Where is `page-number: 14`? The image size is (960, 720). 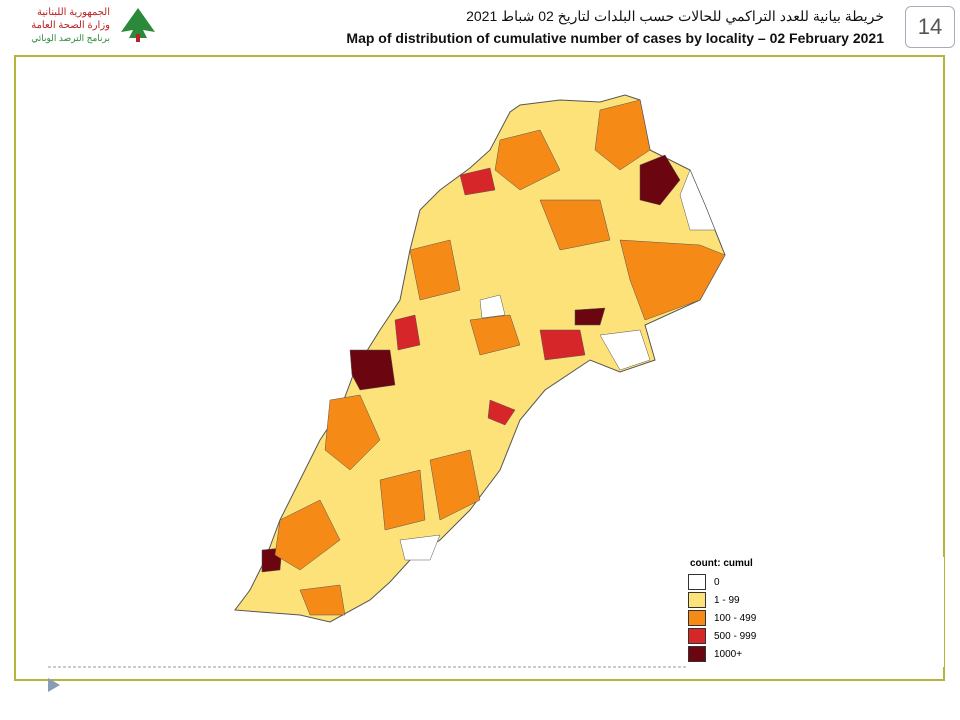 page-number: 14 is located at coordinates (930, 27).